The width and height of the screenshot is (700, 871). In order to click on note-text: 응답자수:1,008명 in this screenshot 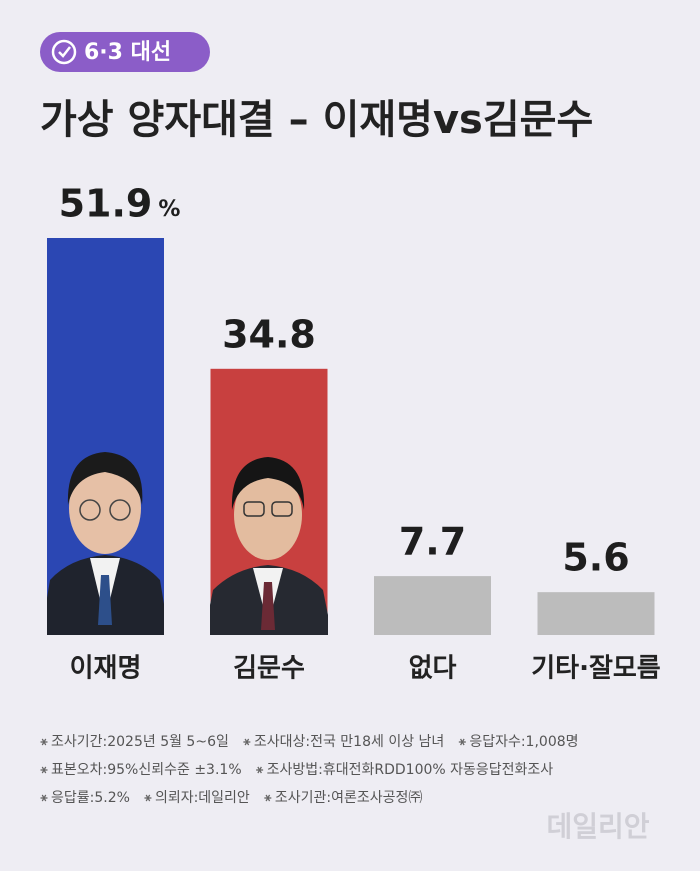, I will do `click(523, 742)`.